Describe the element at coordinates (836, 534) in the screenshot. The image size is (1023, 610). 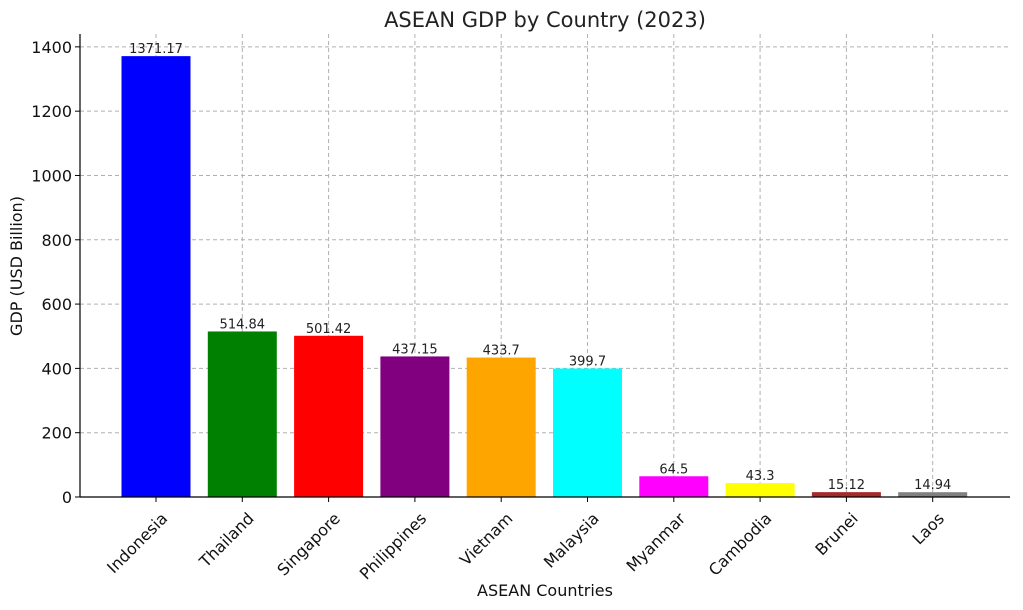
I see `x-tick-label: Brunei` at that location.